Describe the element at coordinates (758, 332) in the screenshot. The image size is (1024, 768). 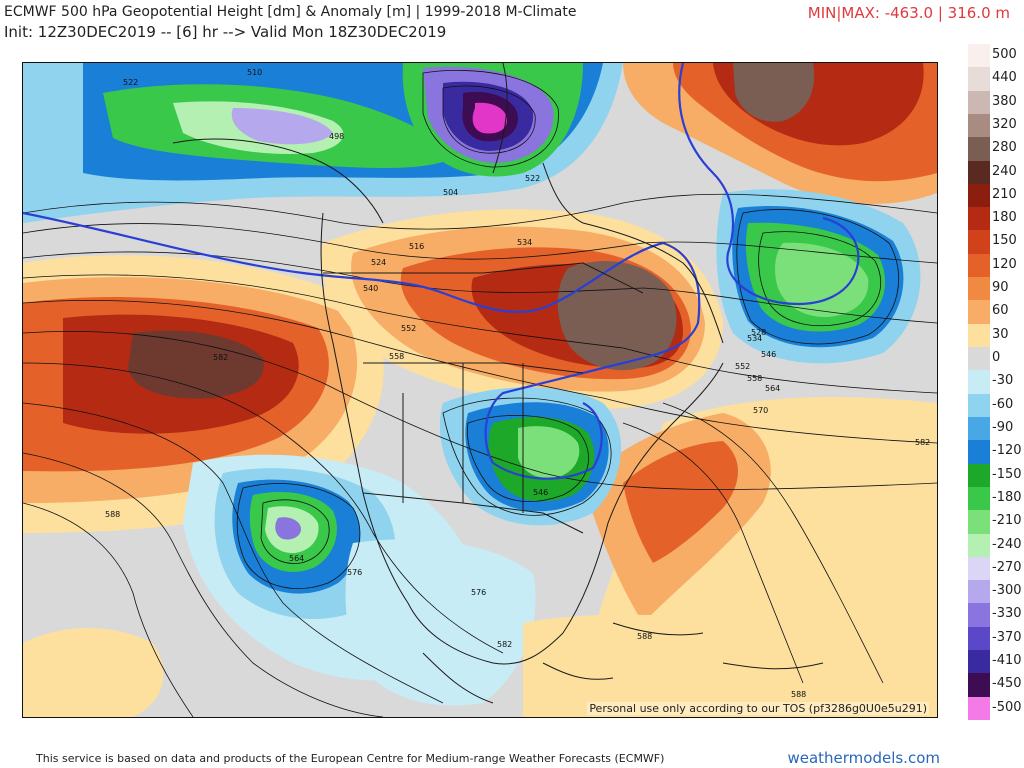
I see `contour-label: 528` at that location.